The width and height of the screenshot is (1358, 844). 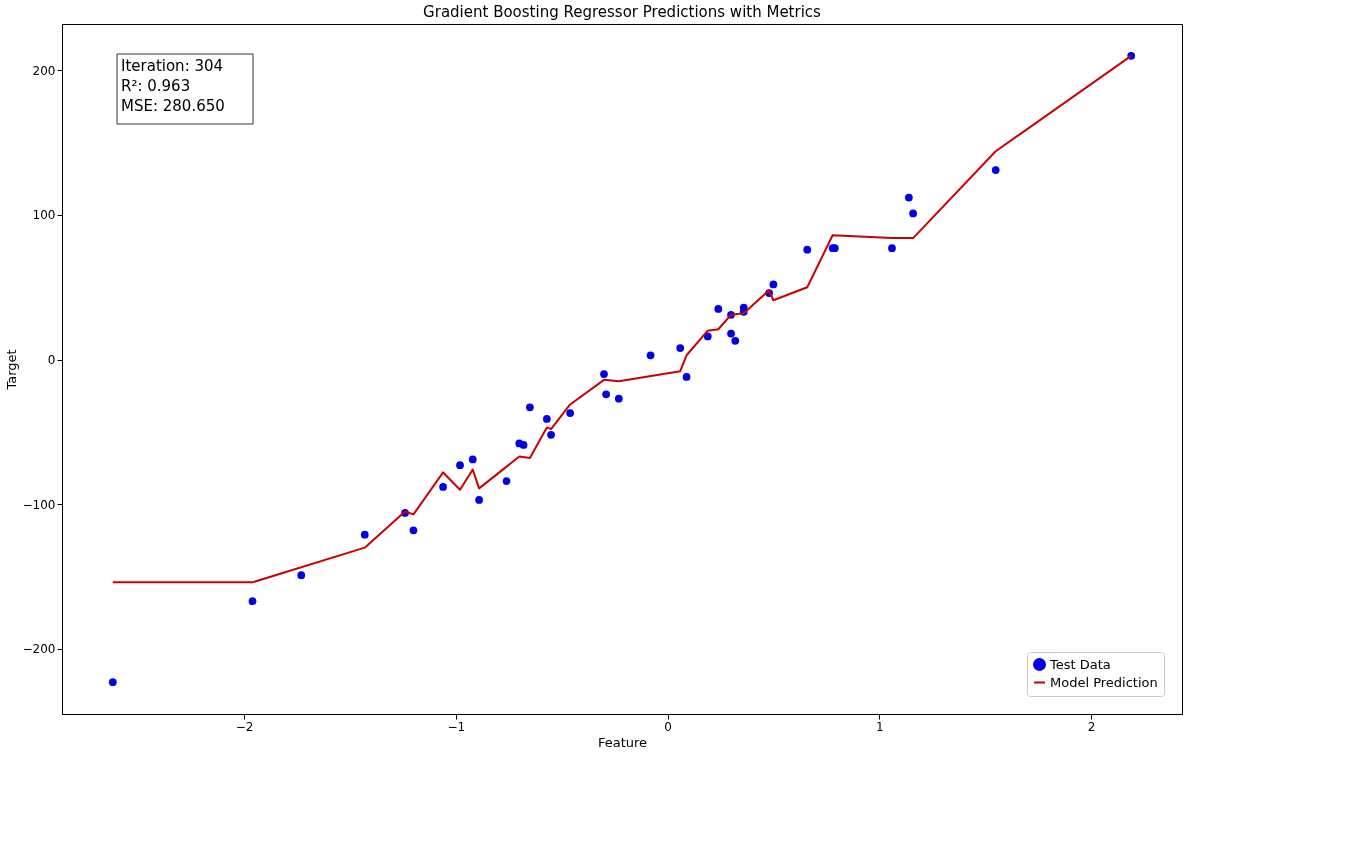 What do you see at coordinates (156, 86) in the screenshot?
I see `annotation: R²: 0.963` at bounding box center [156, 86].